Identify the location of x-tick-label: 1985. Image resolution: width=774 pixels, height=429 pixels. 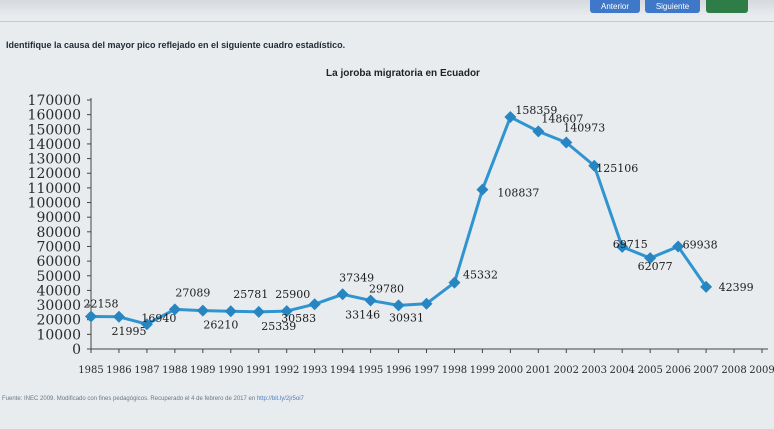
(90, 370).